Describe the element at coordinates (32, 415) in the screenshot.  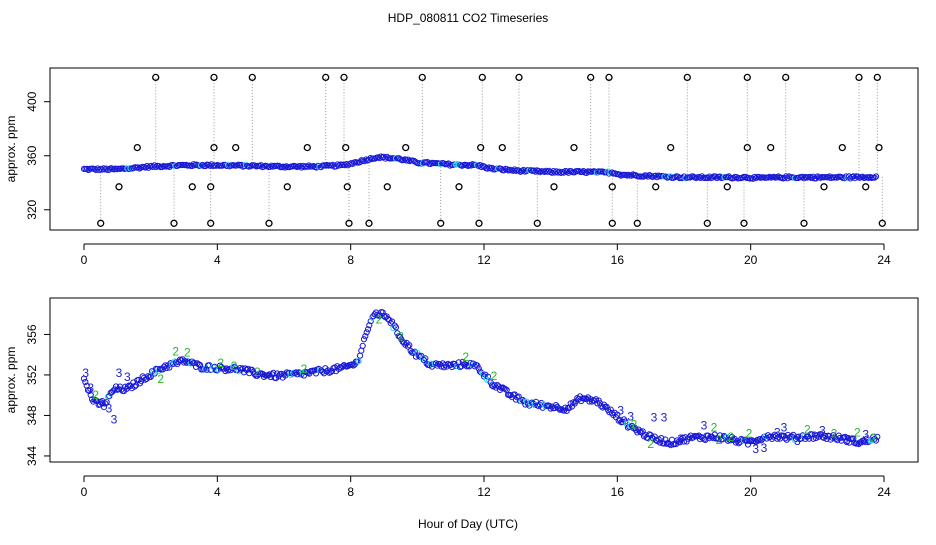
I see `y-tick-label: 348` at that location.